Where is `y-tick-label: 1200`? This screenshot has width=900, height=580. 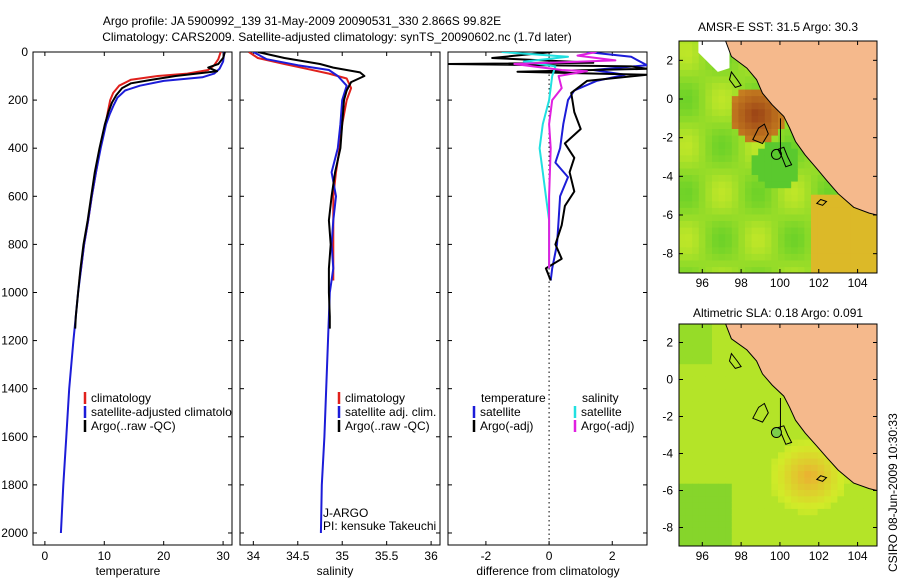 y-tick-label: 1200 is located at coordinates (14, 341).